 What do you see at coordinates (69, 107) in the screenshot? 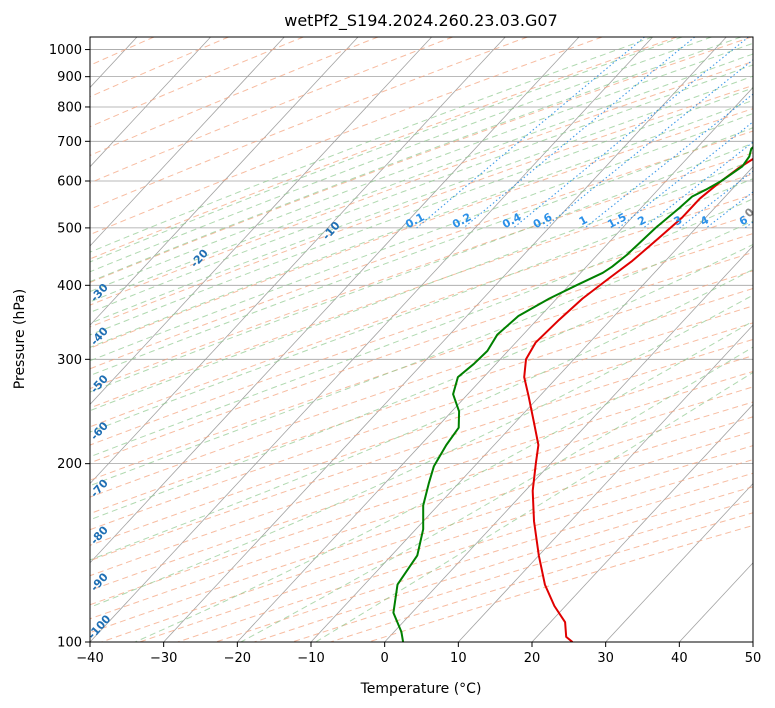
I see `y-tick-label: 800` at bounding box center [69, 107].